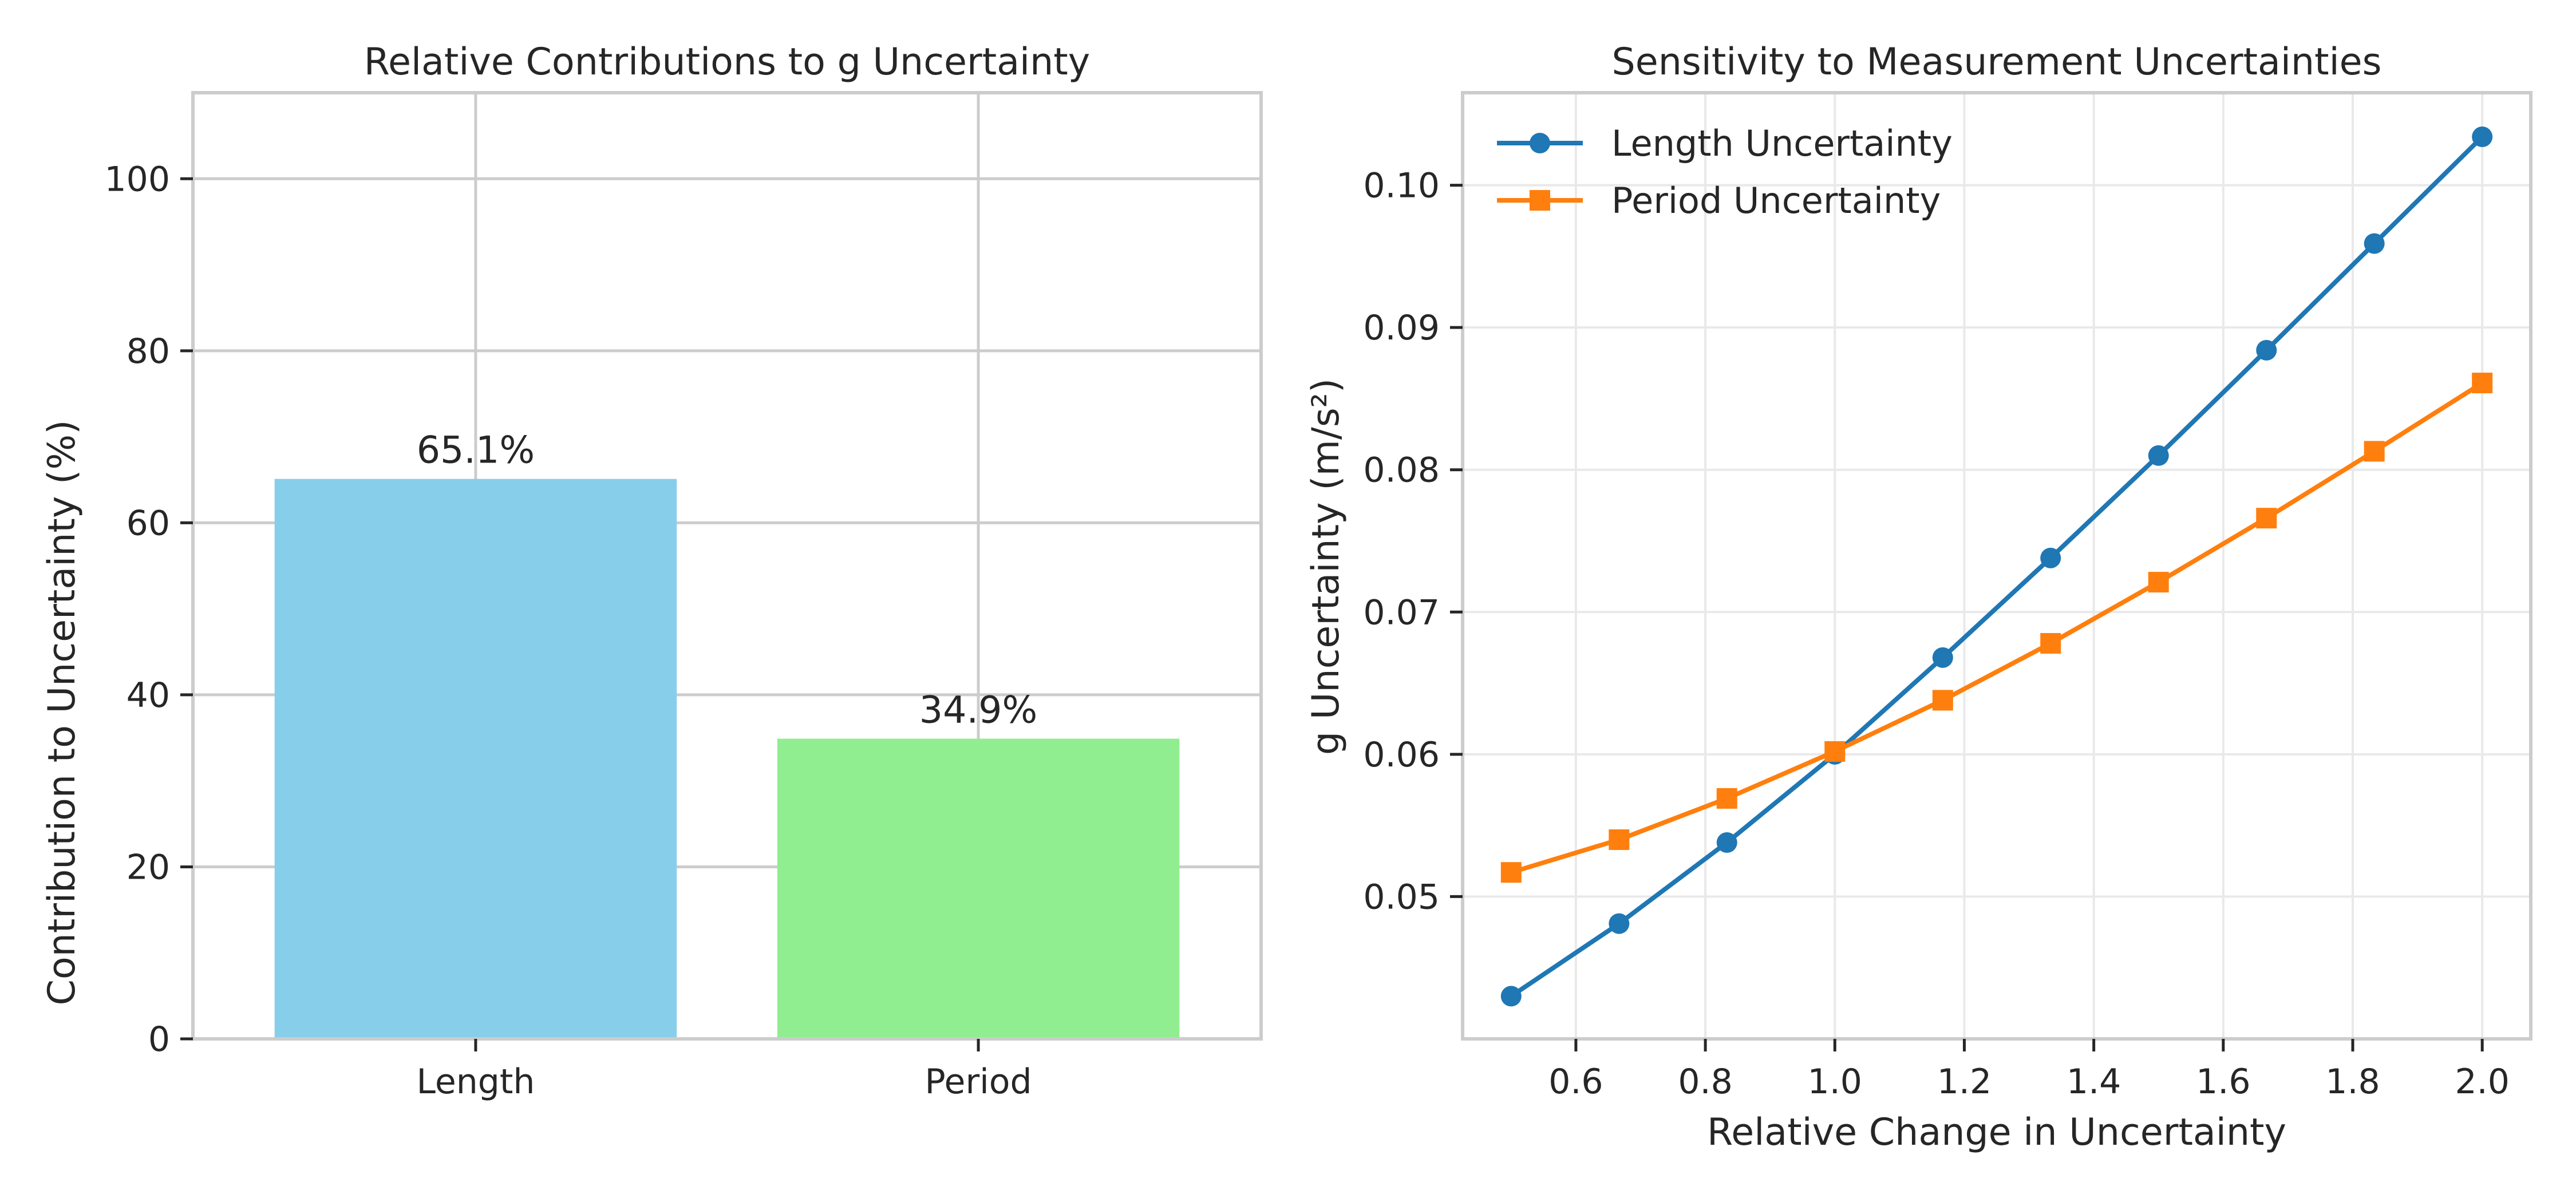 Image resolution: width=2576 pixels, height=1202 pixels. I want to click on line-chart-x-tick-label: 2.0, so click(2482, 1082).